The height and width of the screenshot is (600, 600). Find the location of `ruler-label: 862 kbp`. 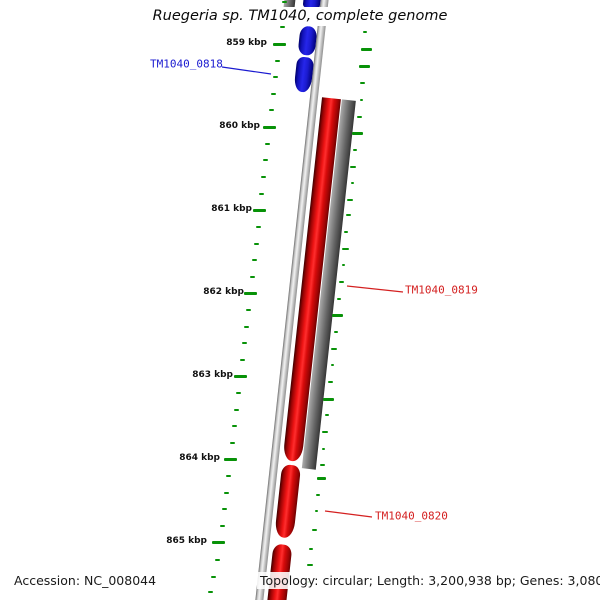

ruler-label: 862 kbp is located at coordinates (223, 292).